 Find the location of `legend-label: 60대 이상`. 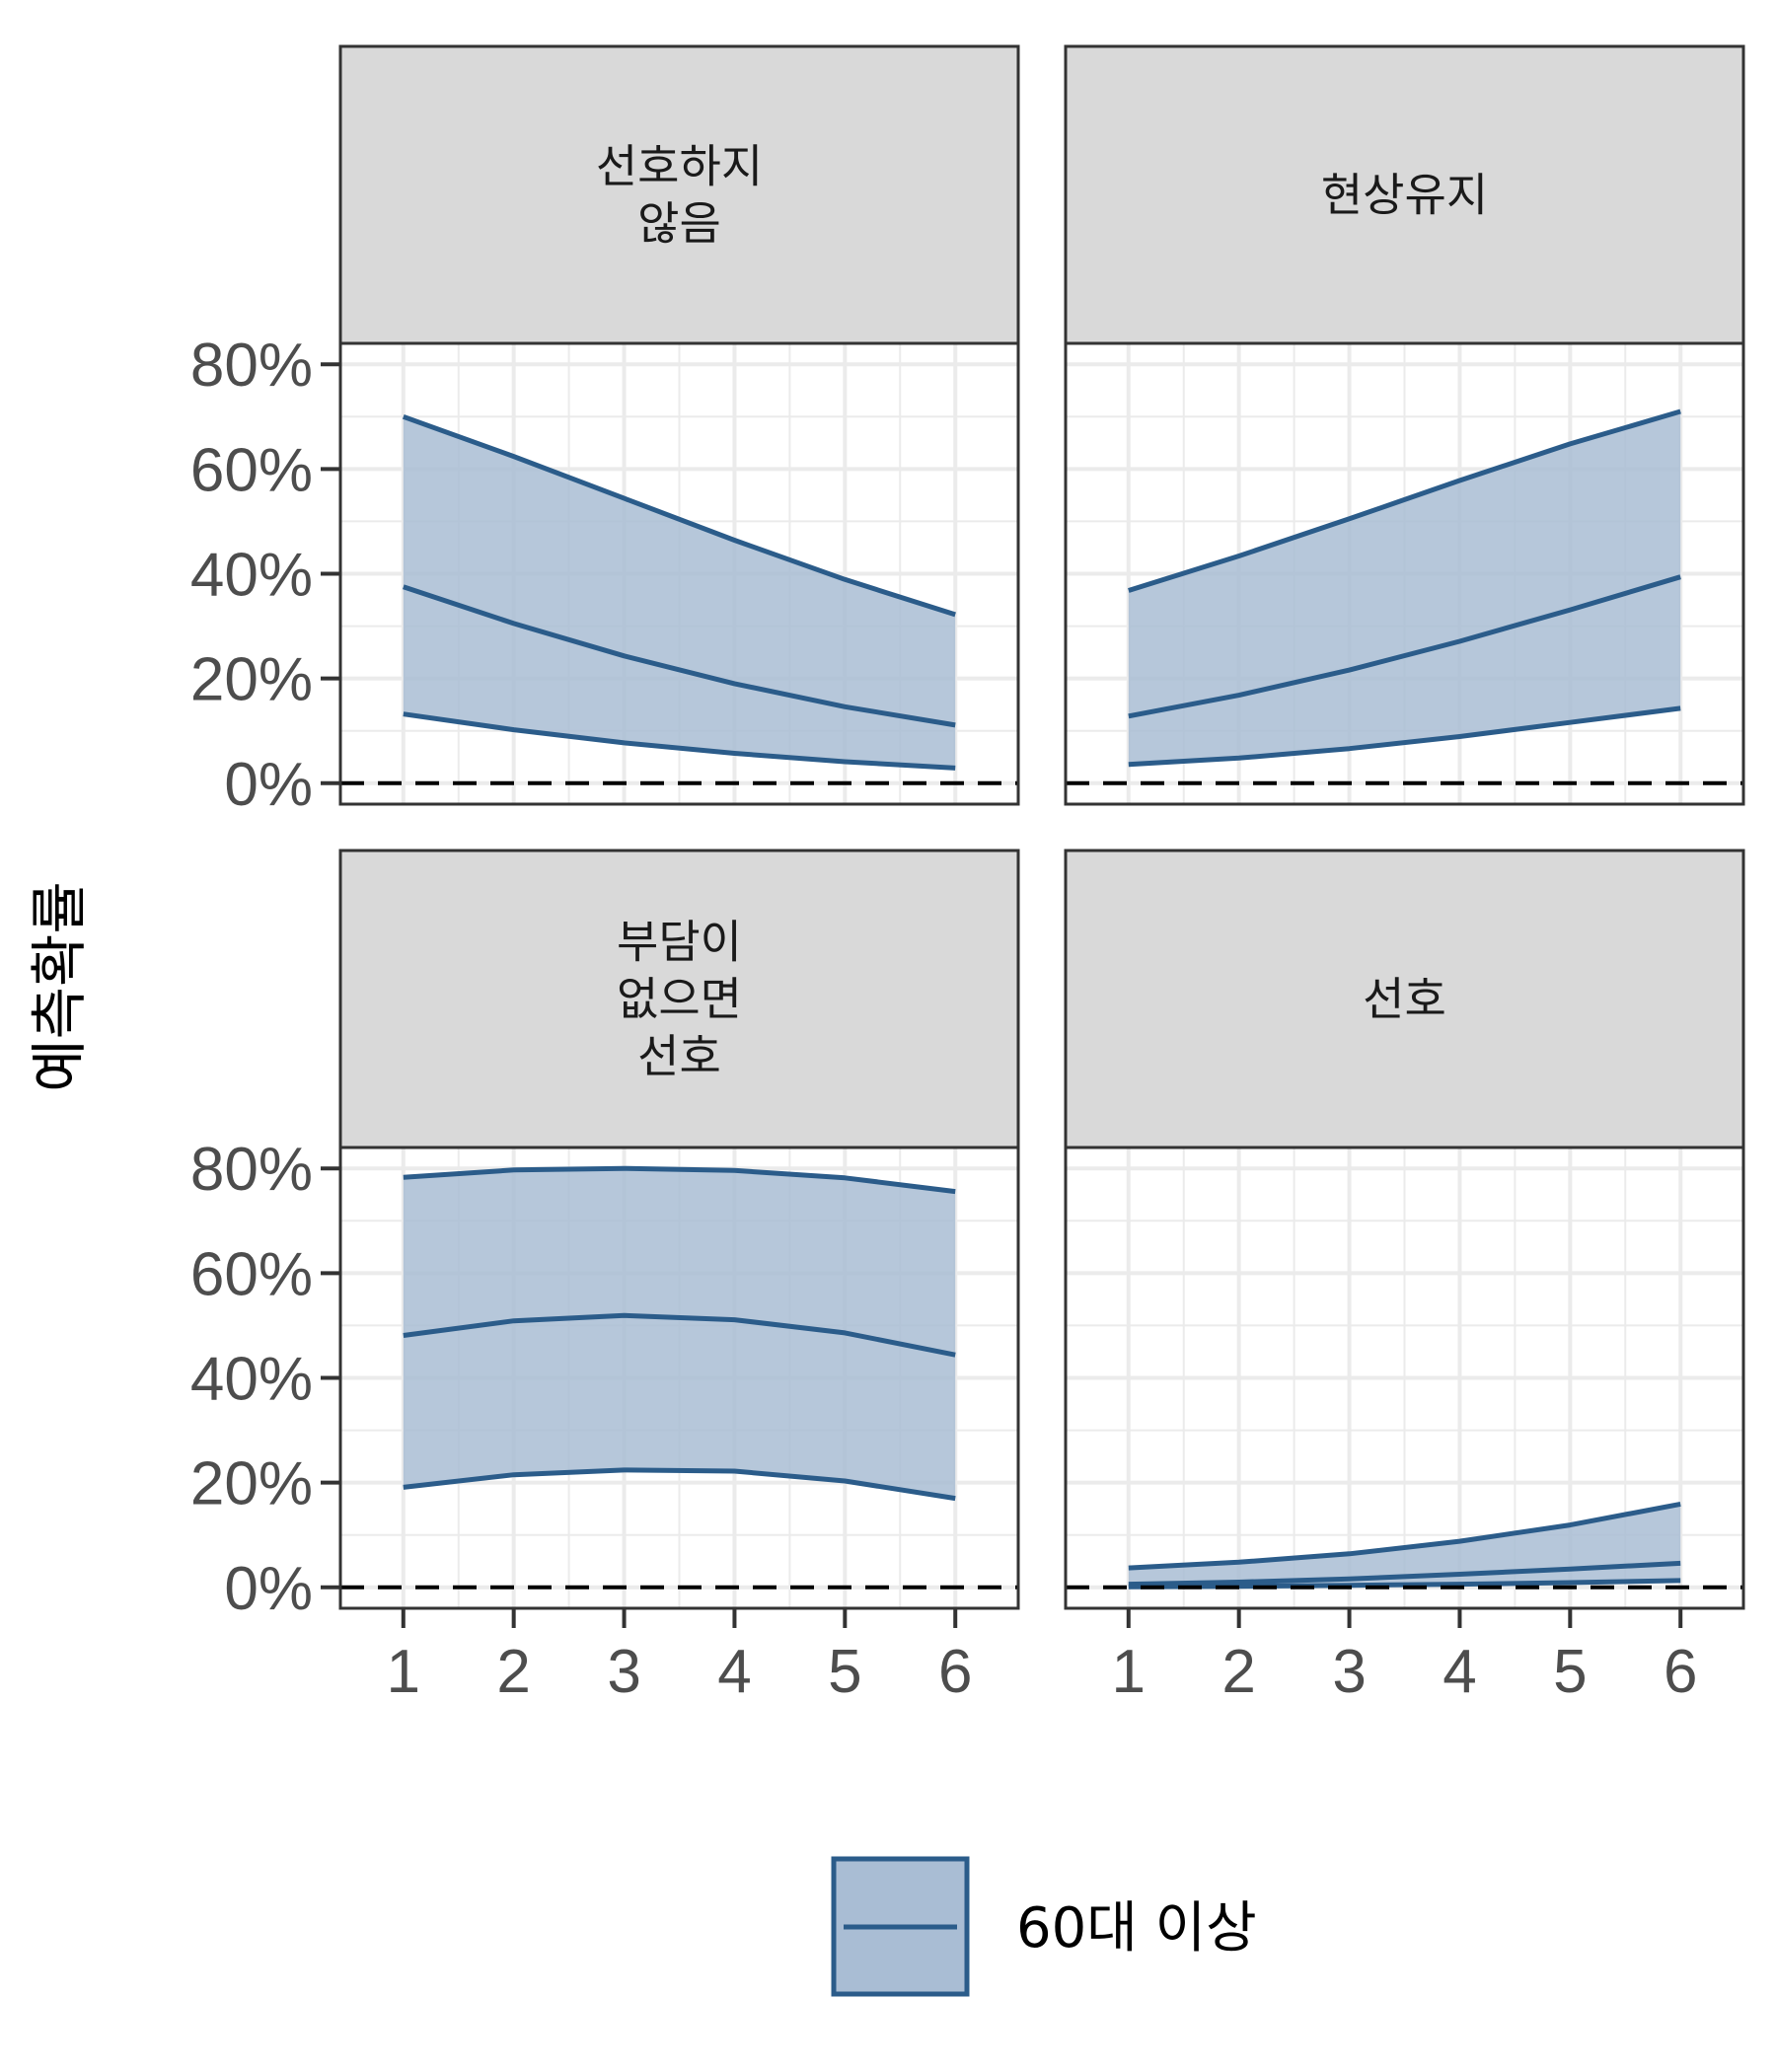

legend-label: 60대 이상 is located at coordinates (1136, 1929).